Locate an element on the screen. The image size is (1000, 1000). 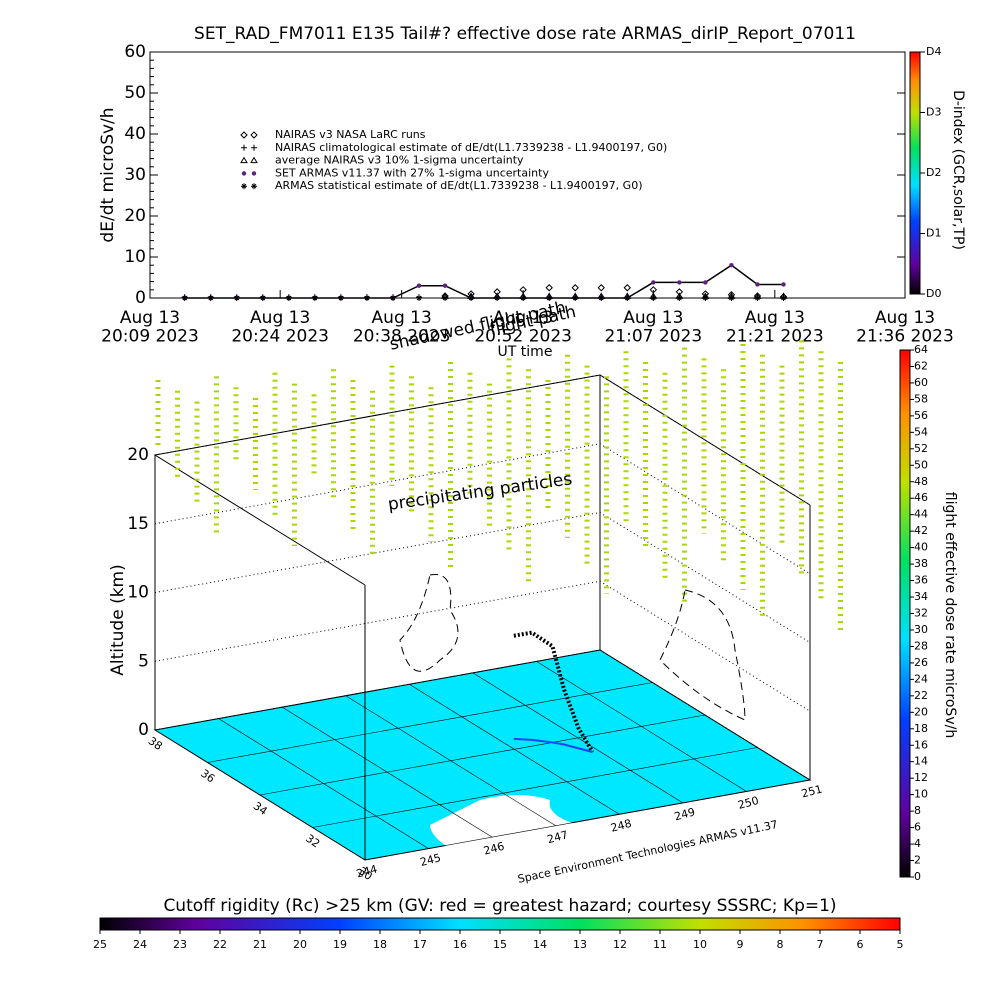
colorbar-tick-label: 46 is located at coordinates (921, 497).